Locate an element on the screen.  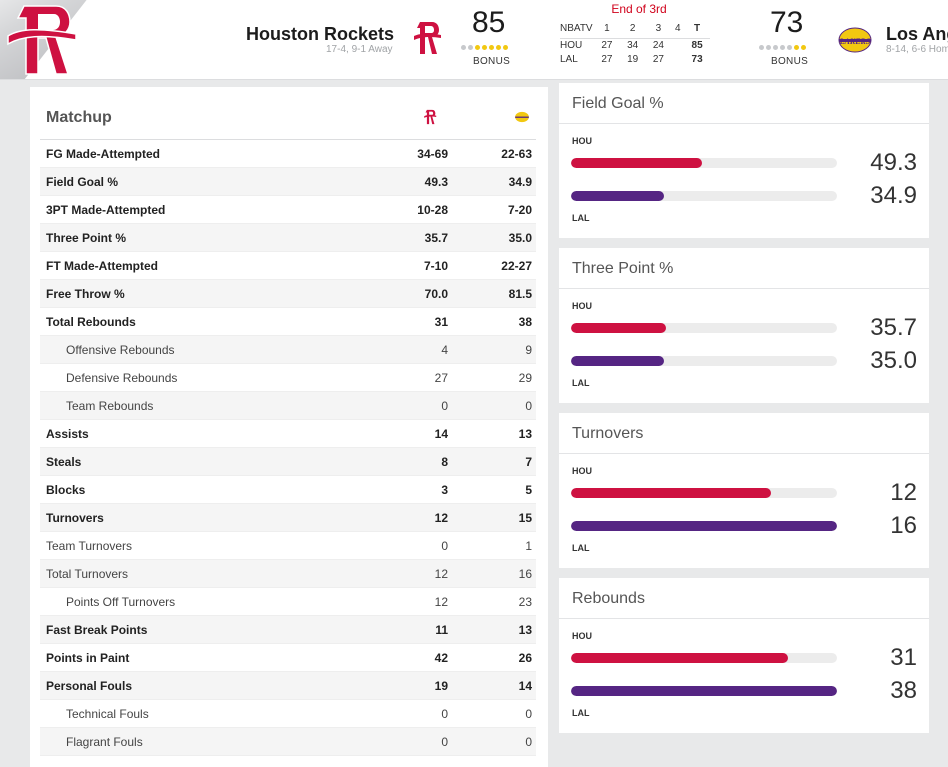
period-header: 2 is located at coordinates (632, 29).